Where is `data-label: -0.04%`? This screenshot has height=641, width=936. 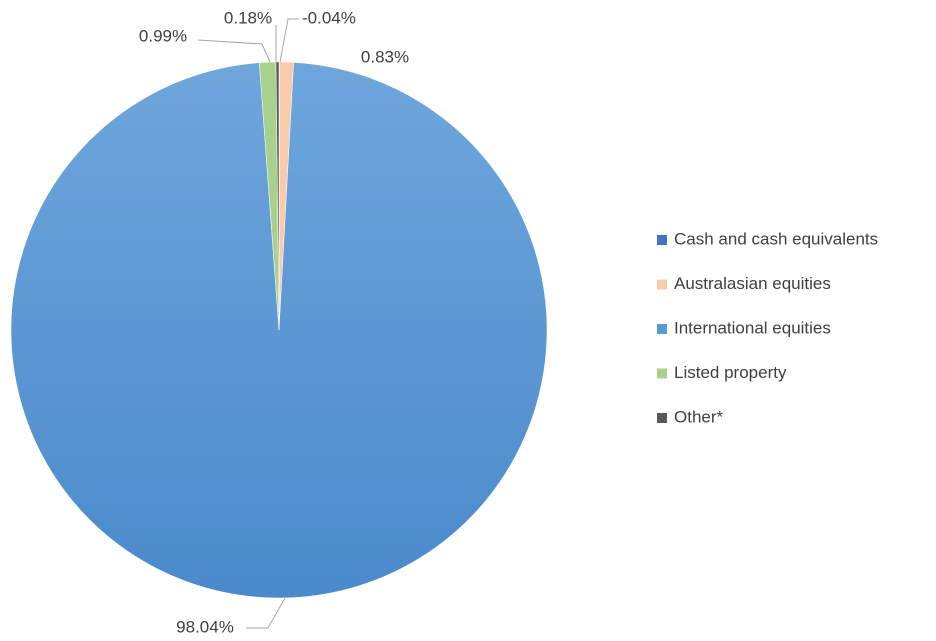
data-label: -0.04% is located at coordinates (329, 17).